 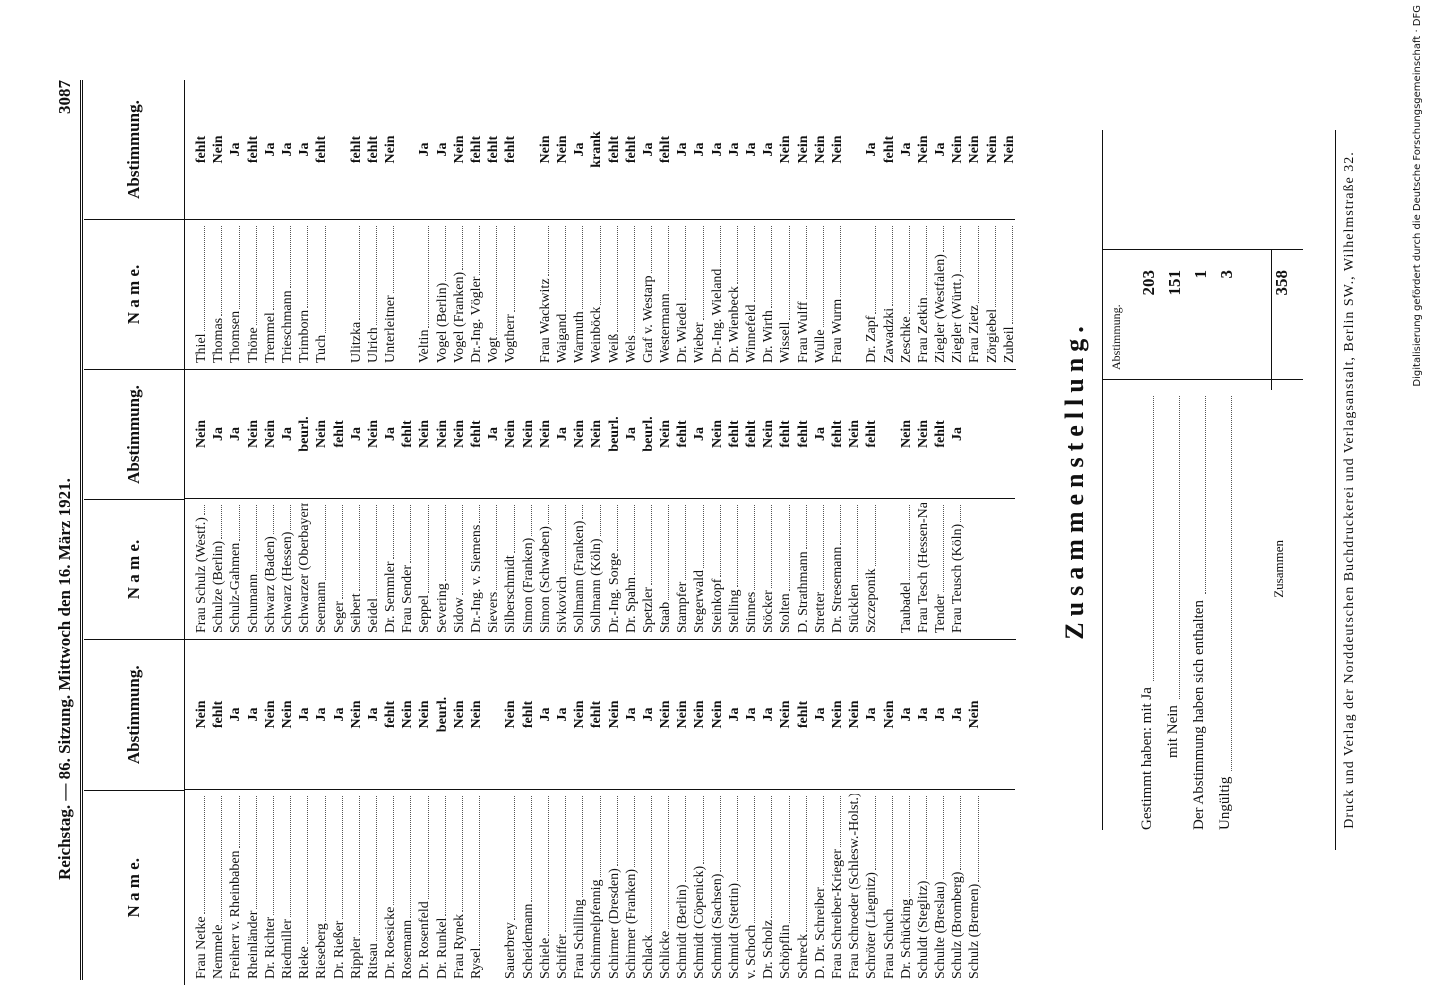 What do you see at coordinates (322, 886) in the screenshot?
I see `name-row: Rieseberg` at bounding box center [322, 886].